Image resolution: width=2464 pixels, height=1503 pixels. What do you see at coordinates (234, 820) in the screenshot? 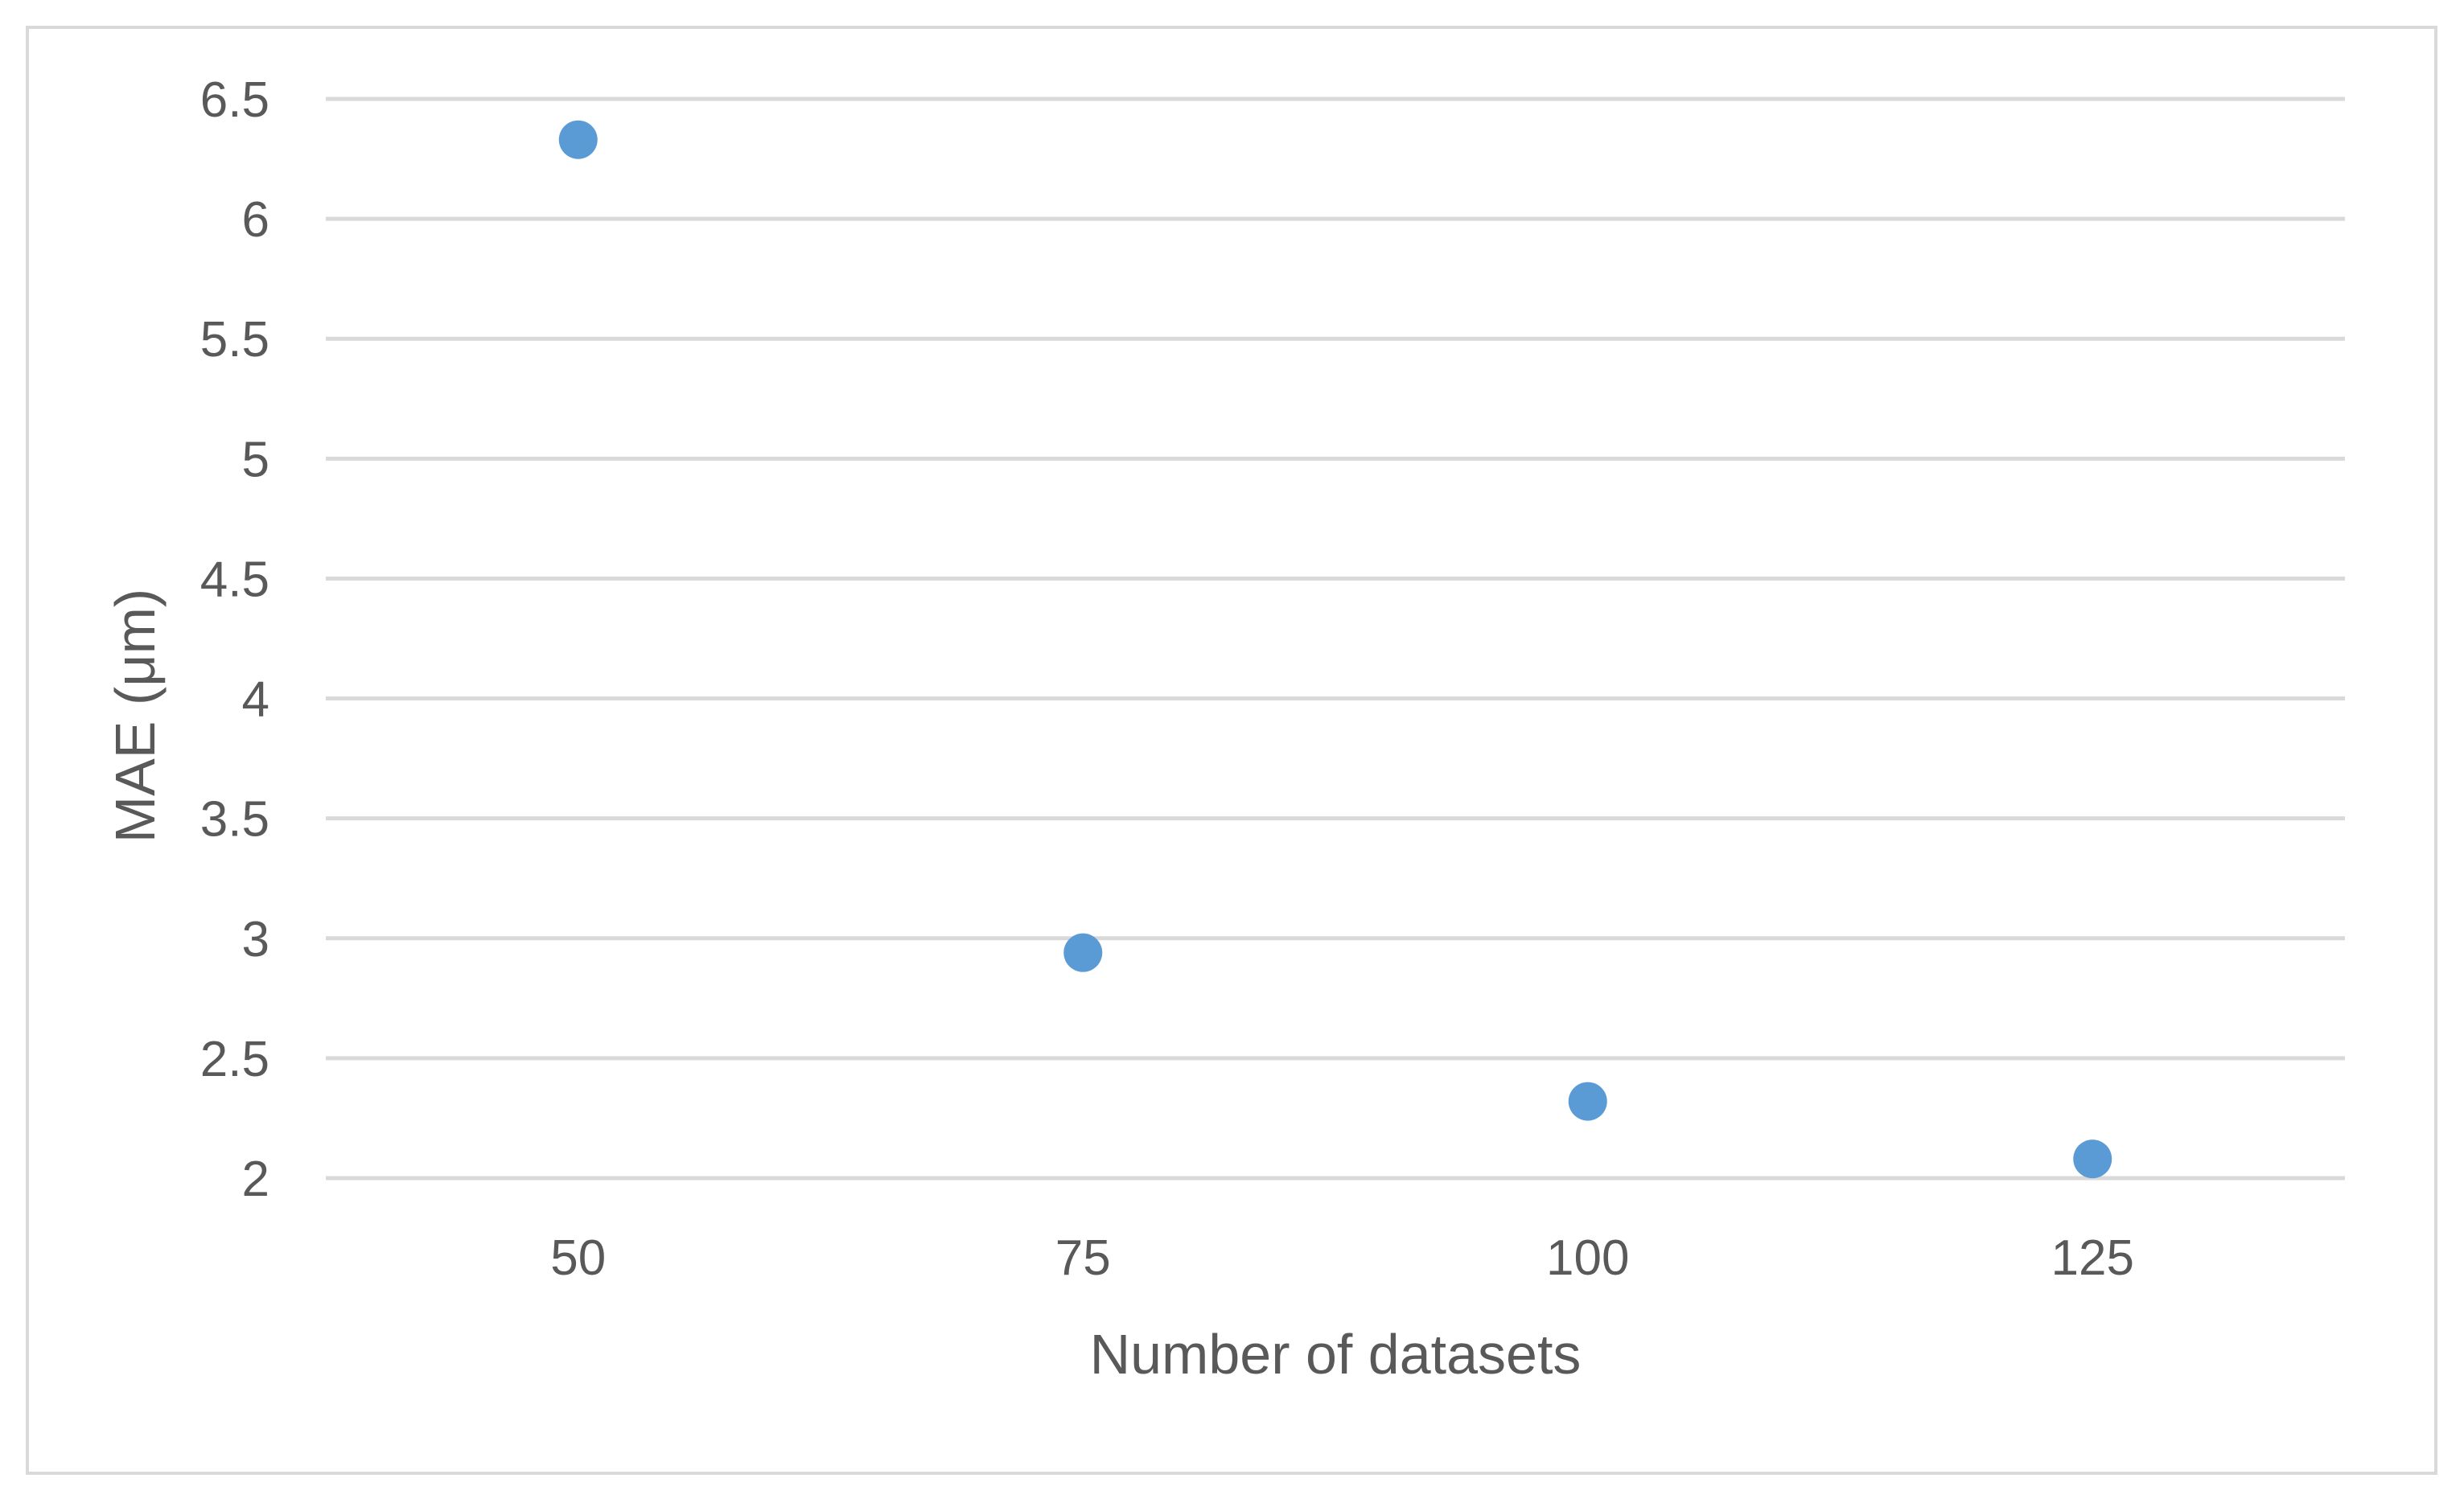
I see `y-tick-label: 3.5` at bounding box center [234, 820].